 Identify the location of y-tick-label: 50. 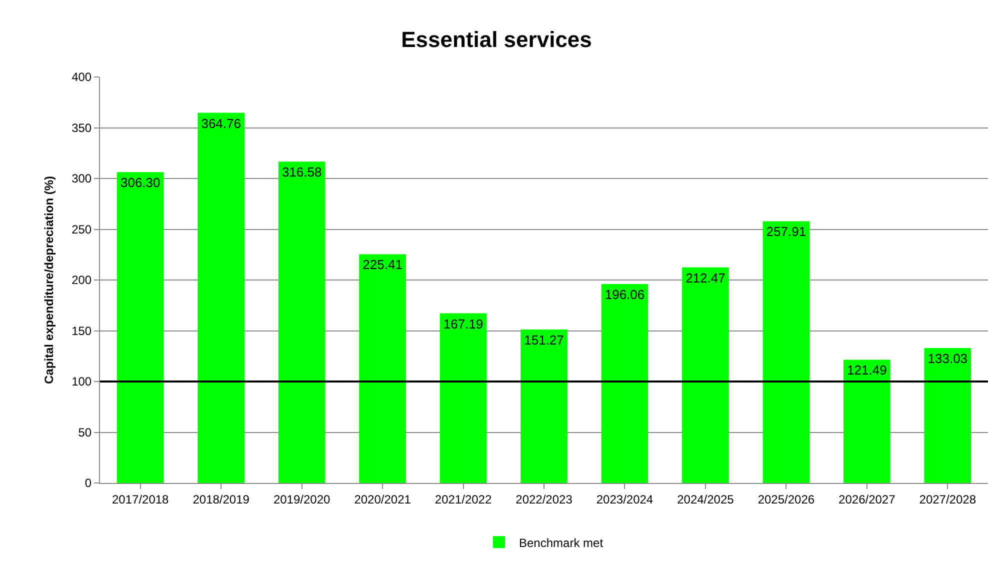
(85, 432).